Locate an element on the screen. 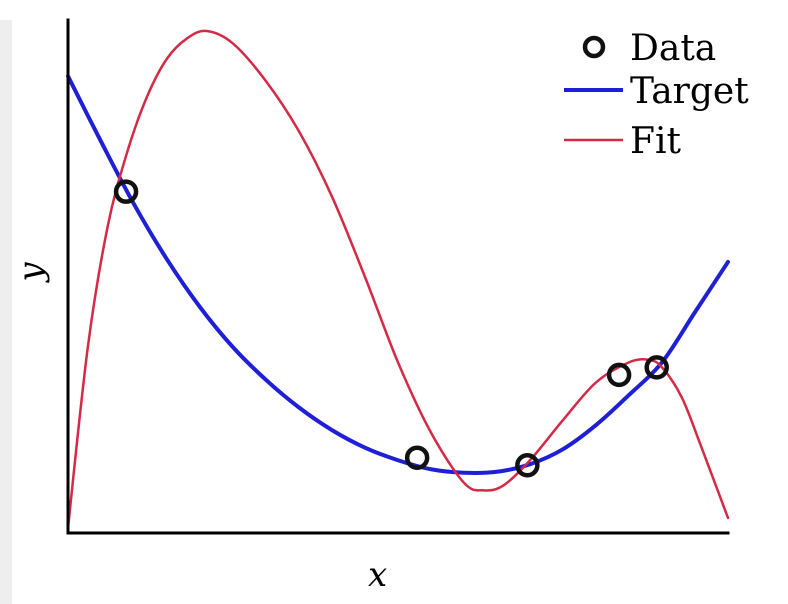  legend-label-fit: Fit is located at coordinates (655, 141).